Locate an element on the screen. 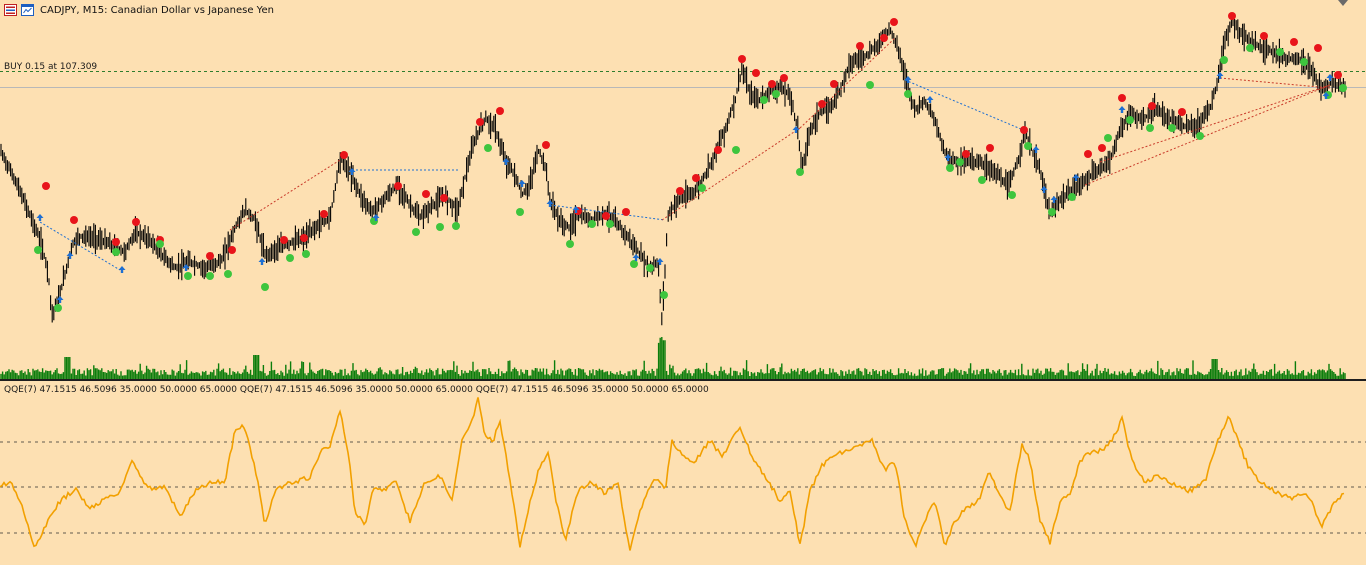 The image size is (1366, 565). volume-histogram is located at coordinates (673, 358).